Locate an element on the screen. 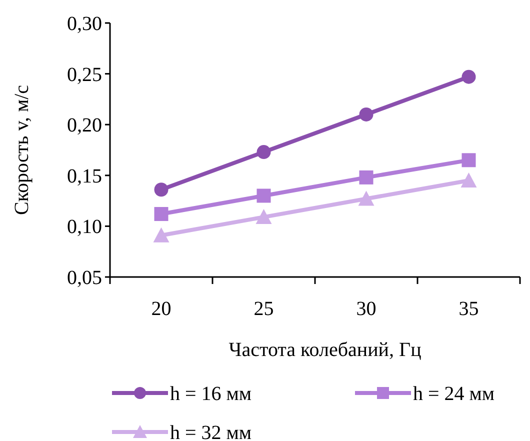 Image resolution: width=530 pixels, height=441 pixels. x-axis-title: Частота колебаний, Гц is located at coordinates (325, 350).